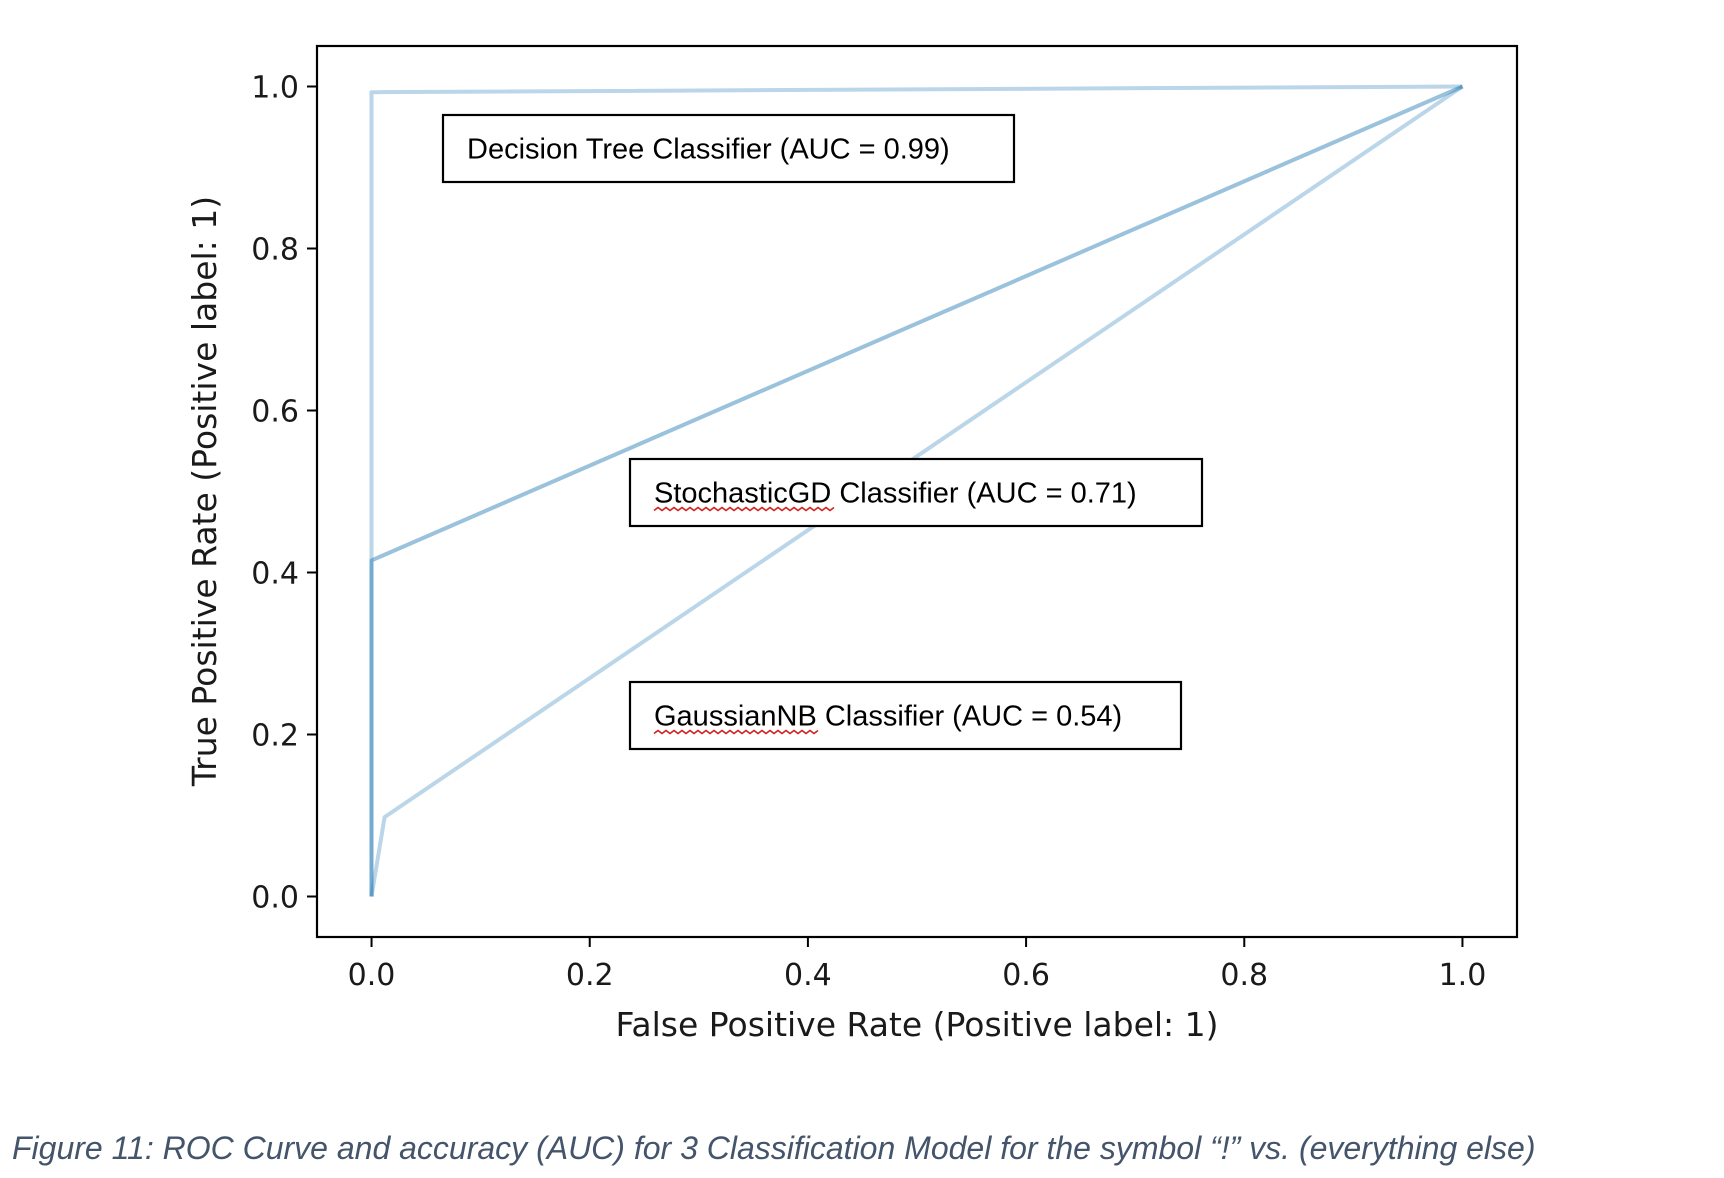  I want to click on x-tick-label: 1.0, so click(1463, 975).